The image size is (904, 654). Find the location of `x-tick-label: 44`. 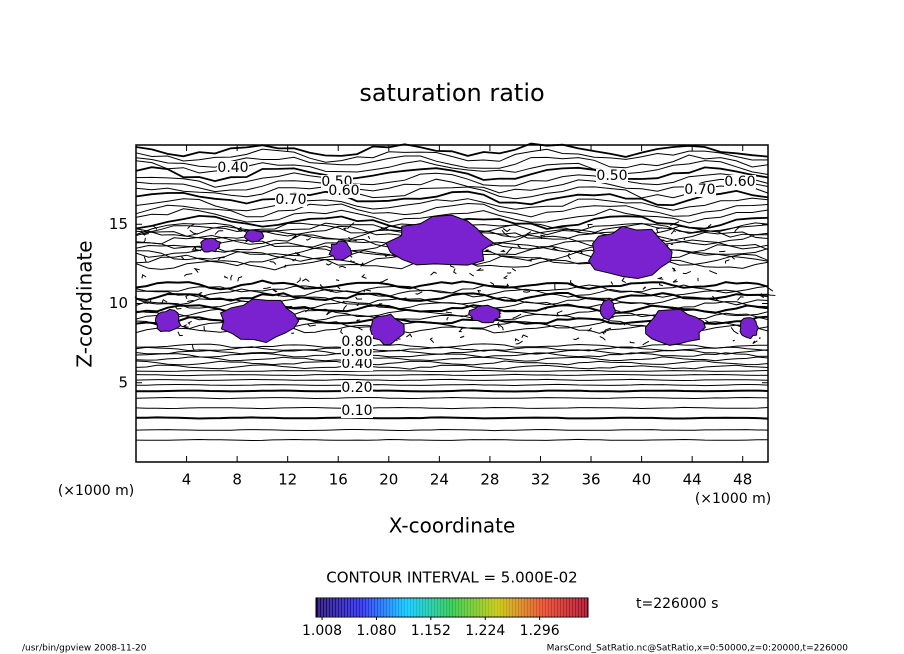

x-tick-label: 44 is located at coordinates (692, 480).